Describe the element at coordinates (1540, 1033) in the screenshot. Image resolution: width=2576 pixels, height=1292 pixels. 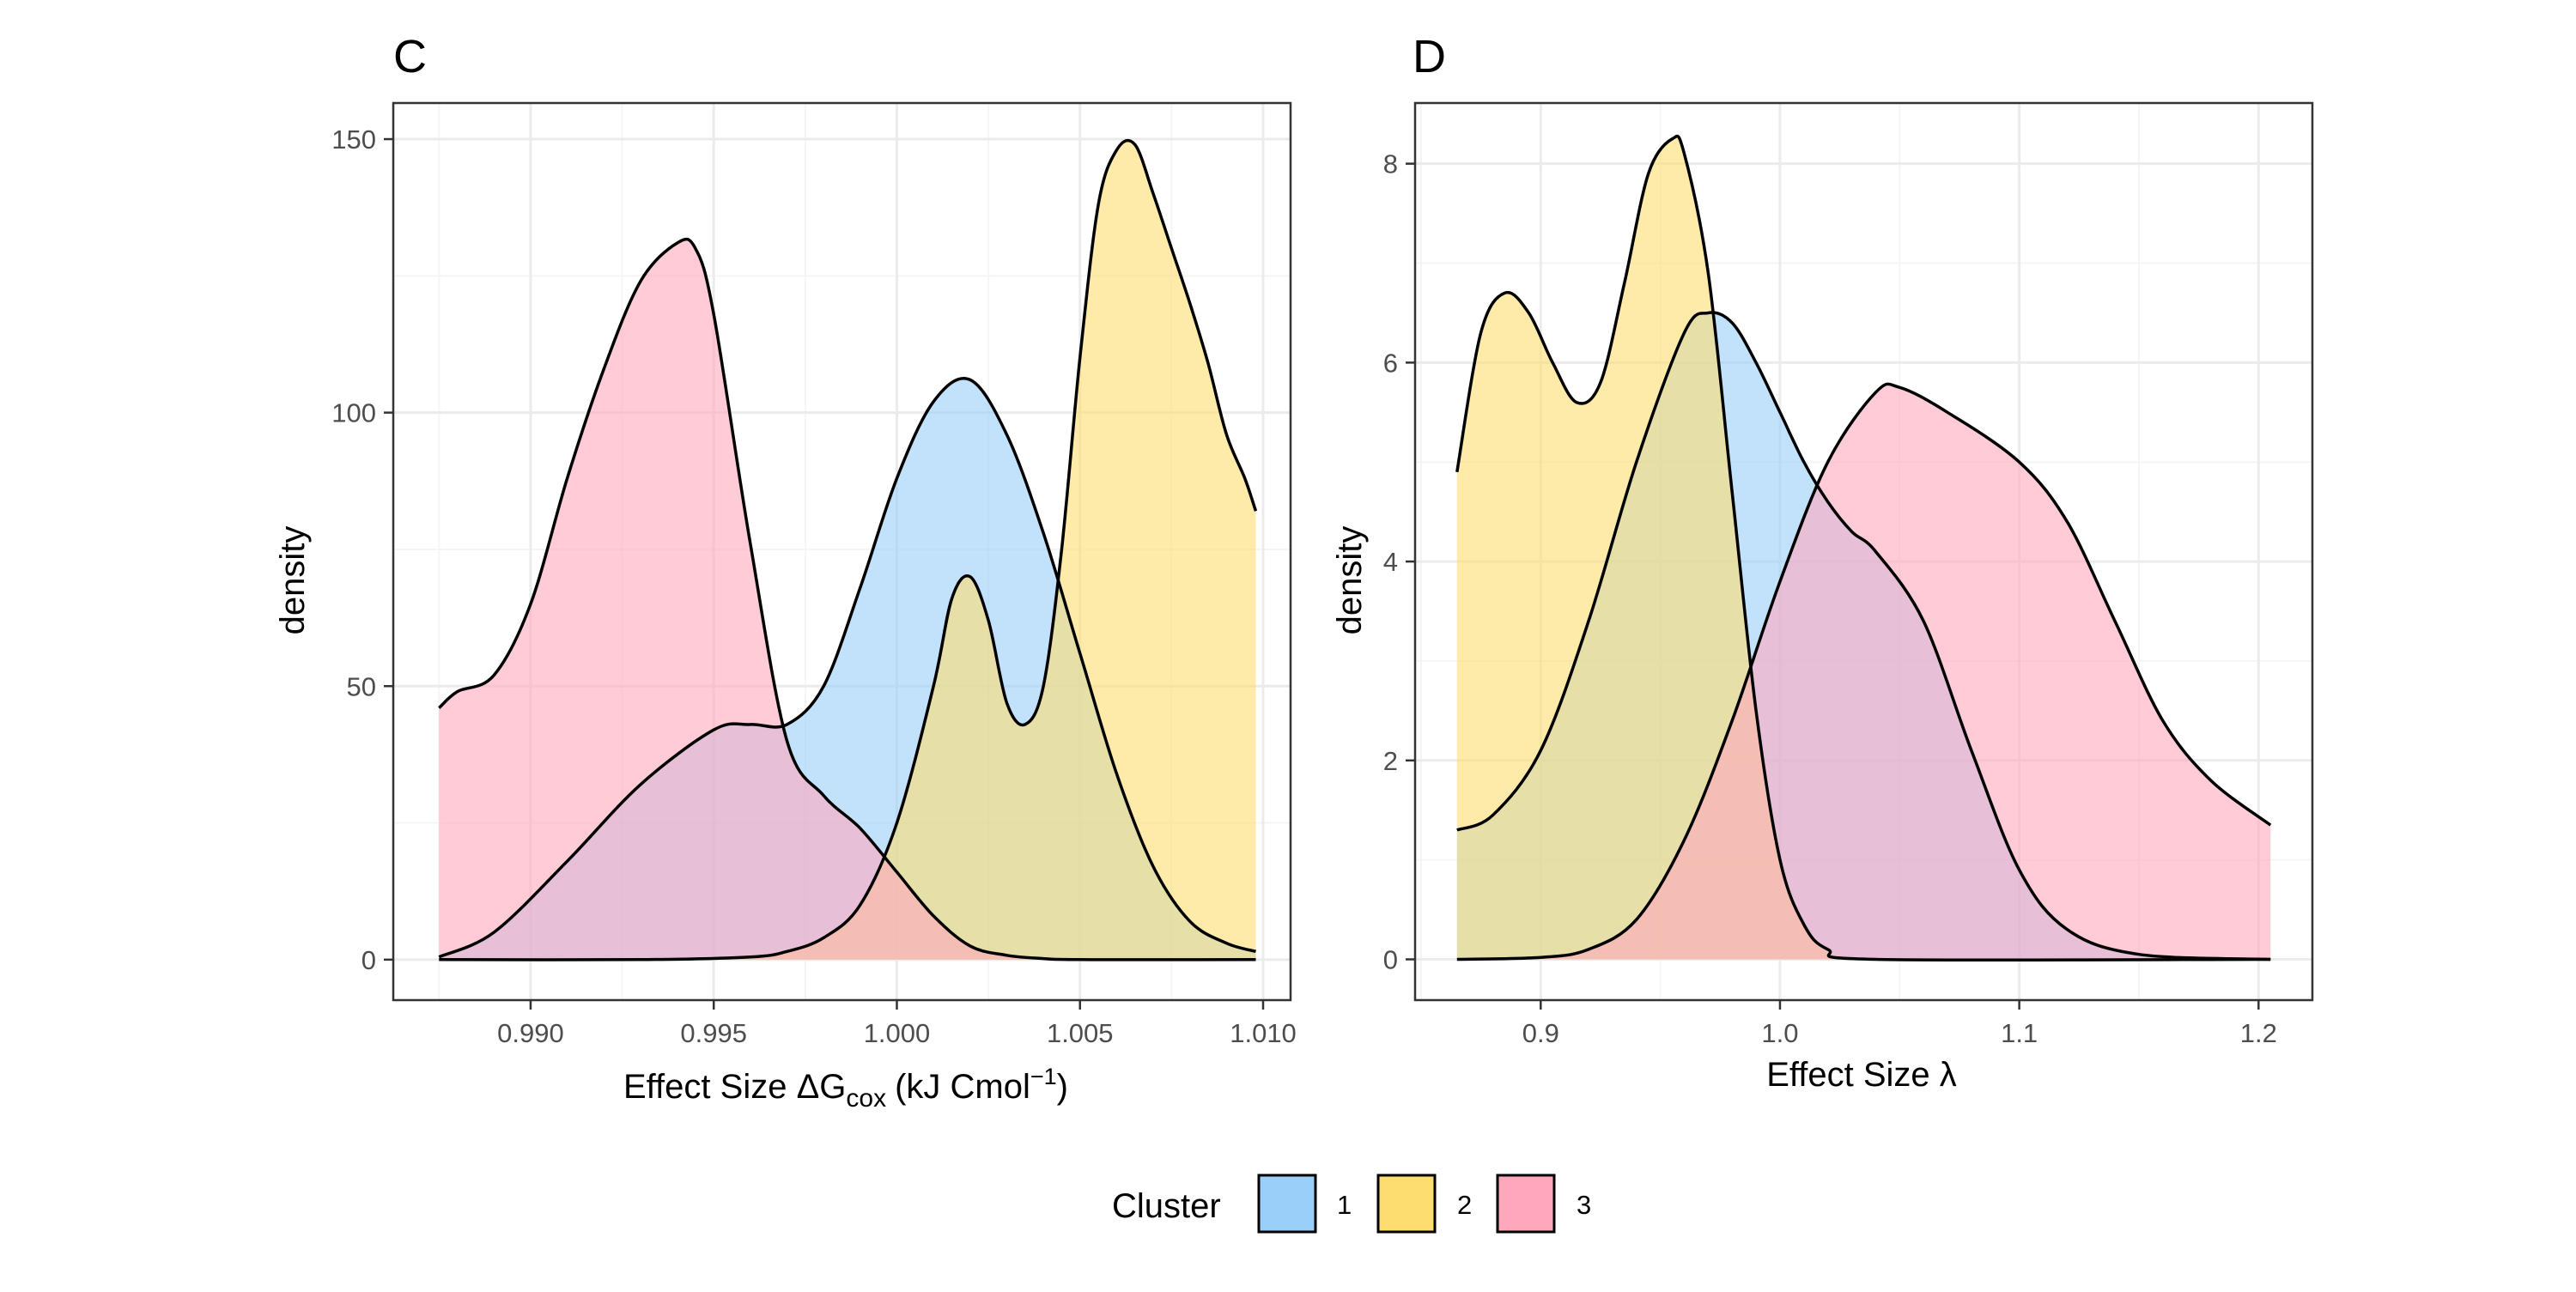
I see `panel-d-x-tick-label: 0.9` at that location.